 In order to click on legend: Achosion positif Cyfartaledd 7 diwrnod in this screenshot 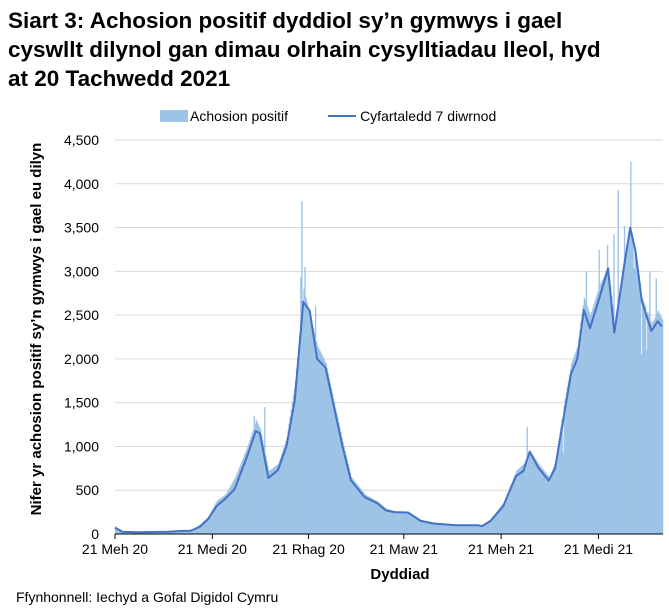, I will do `click(348, 116)`.